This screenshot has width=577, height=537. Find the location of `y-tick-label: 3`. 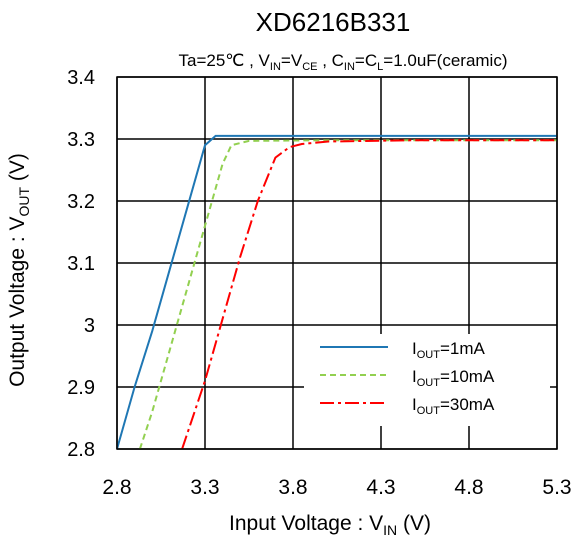

y-tick-label: 3 is located at coordinates (89, 326).